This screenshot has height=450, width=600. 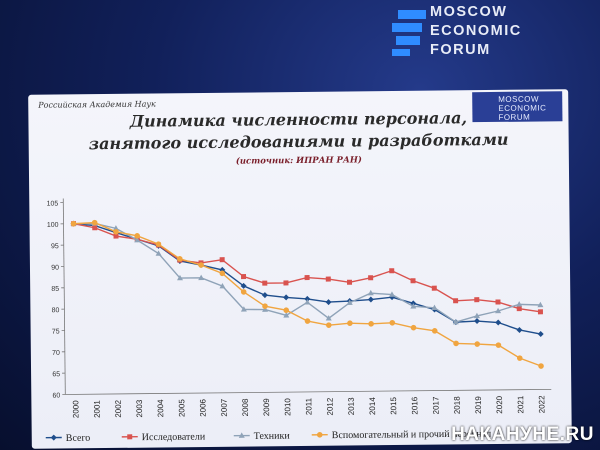 What do you see at coordinates (351, 406) in the screenshot?
I see `x-tick-label: 2013` at bounding box center [351, 406].